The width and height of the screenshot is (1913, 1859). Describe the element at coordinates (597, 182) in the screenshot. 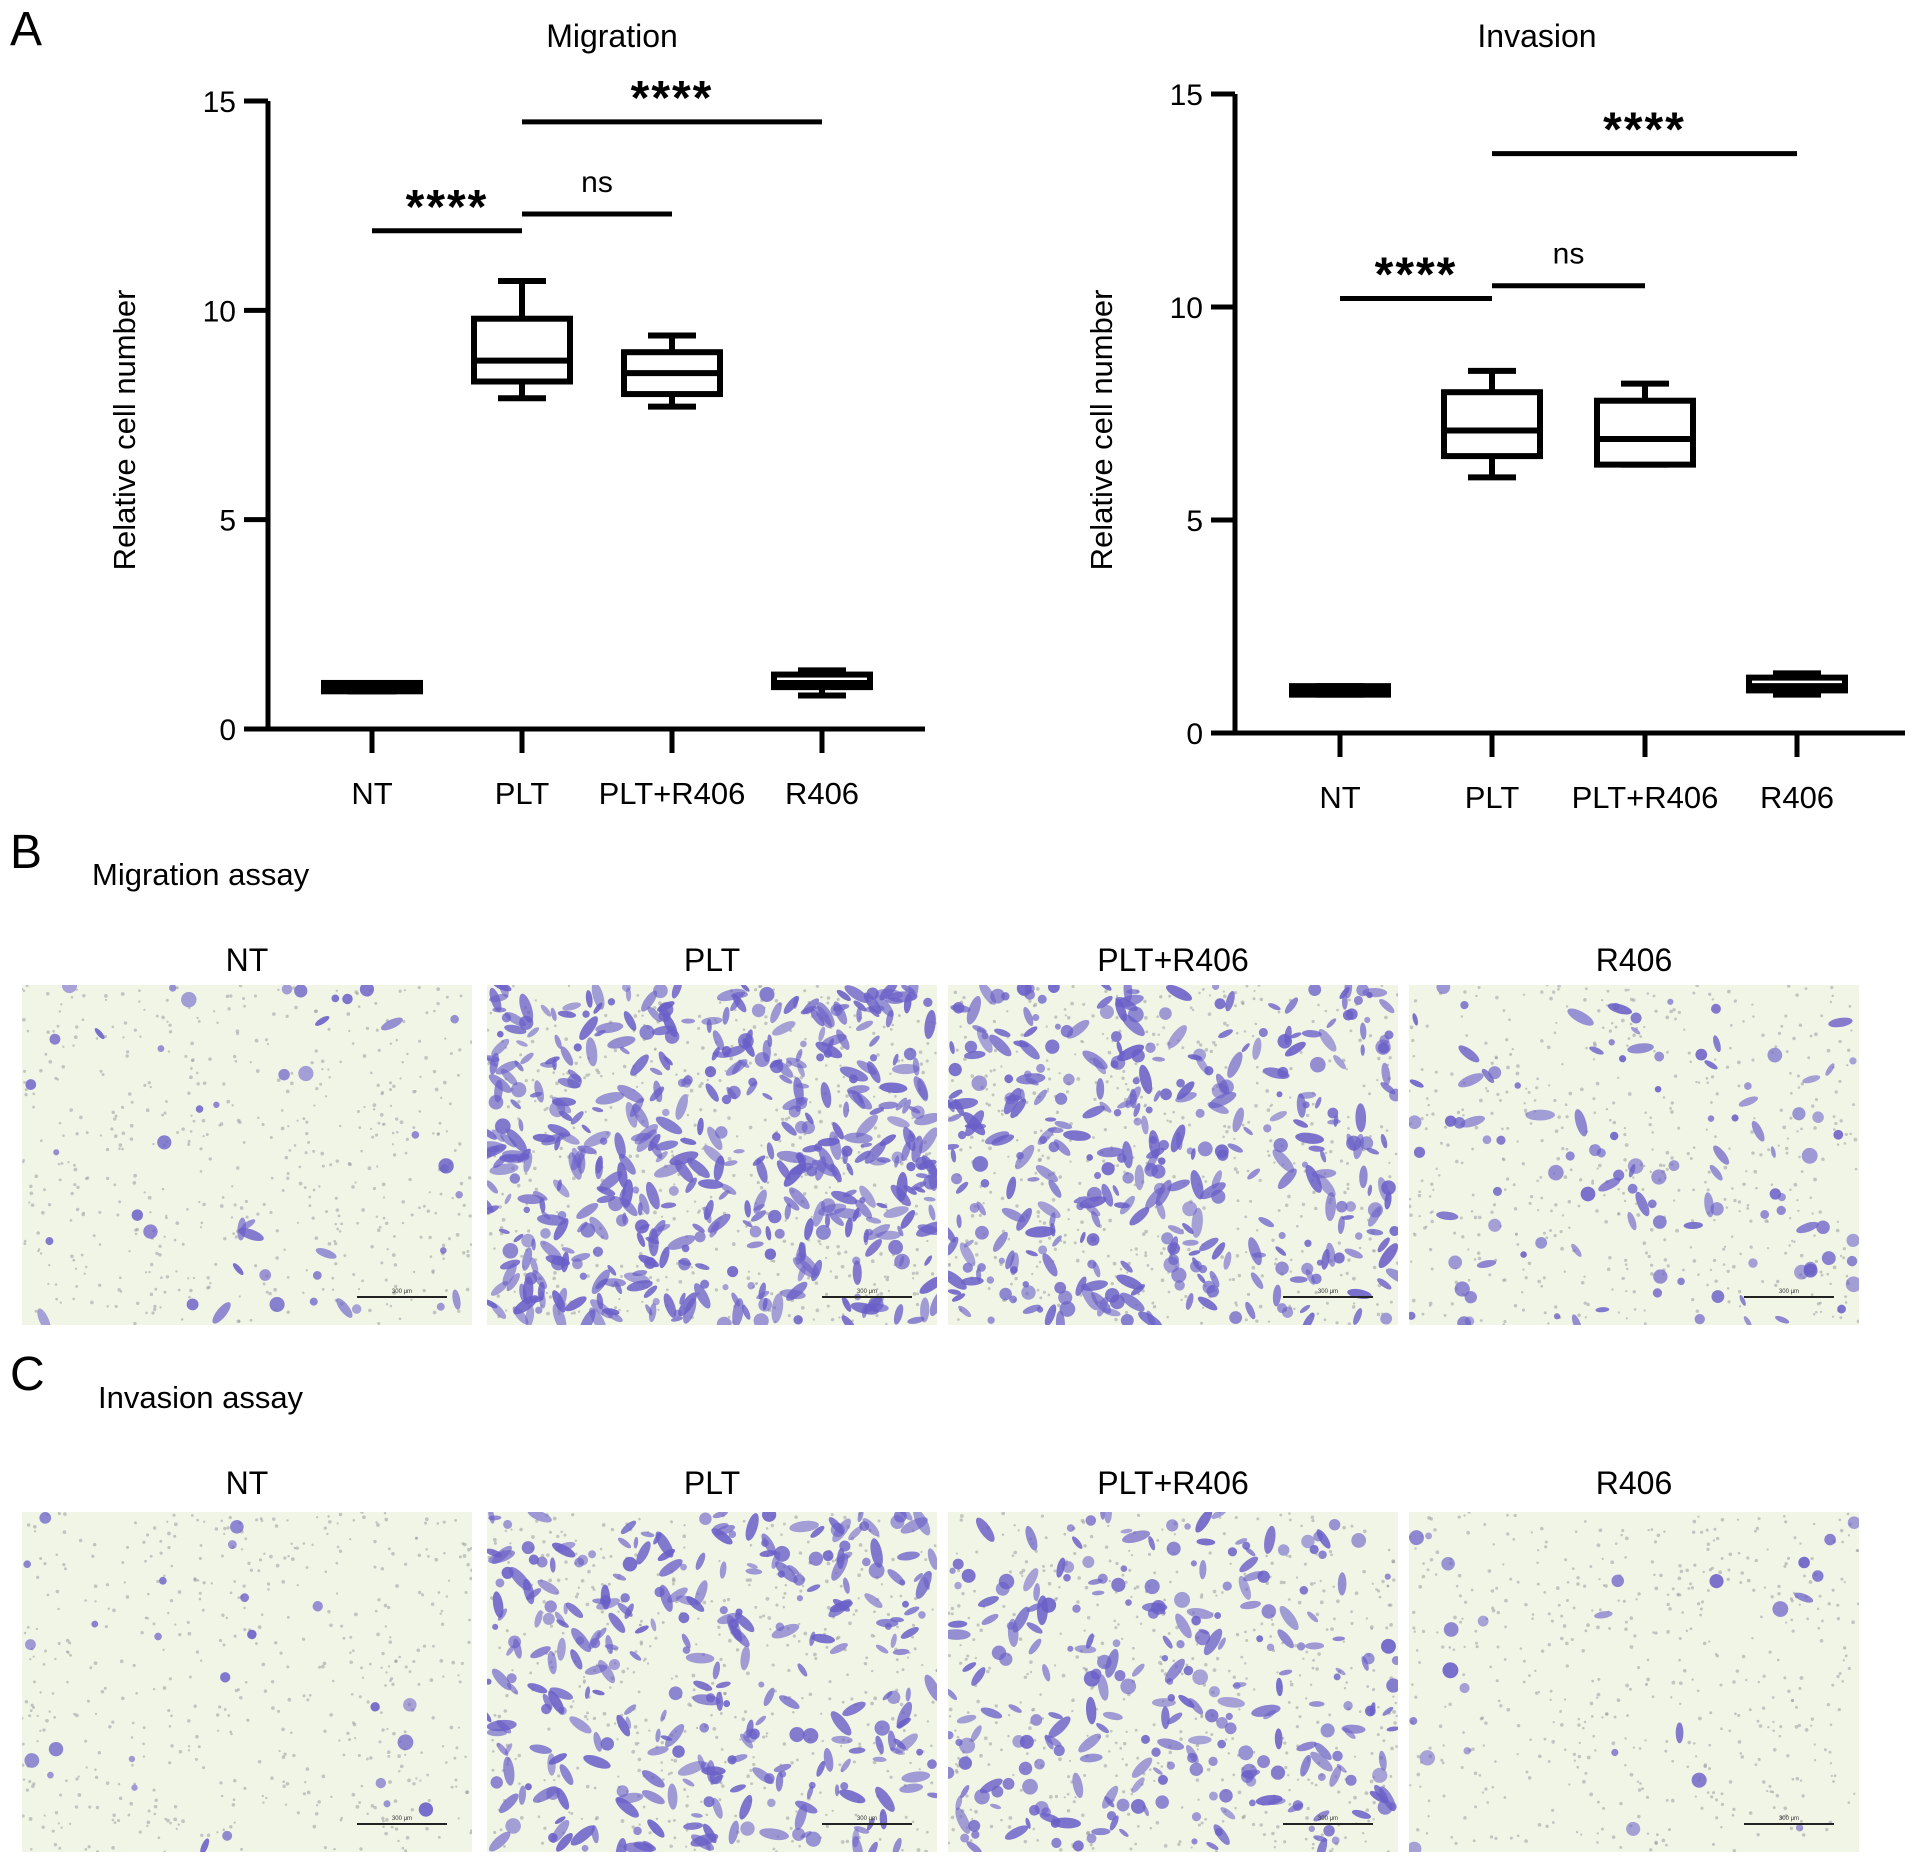

I see `significance-label: ns` at that location.